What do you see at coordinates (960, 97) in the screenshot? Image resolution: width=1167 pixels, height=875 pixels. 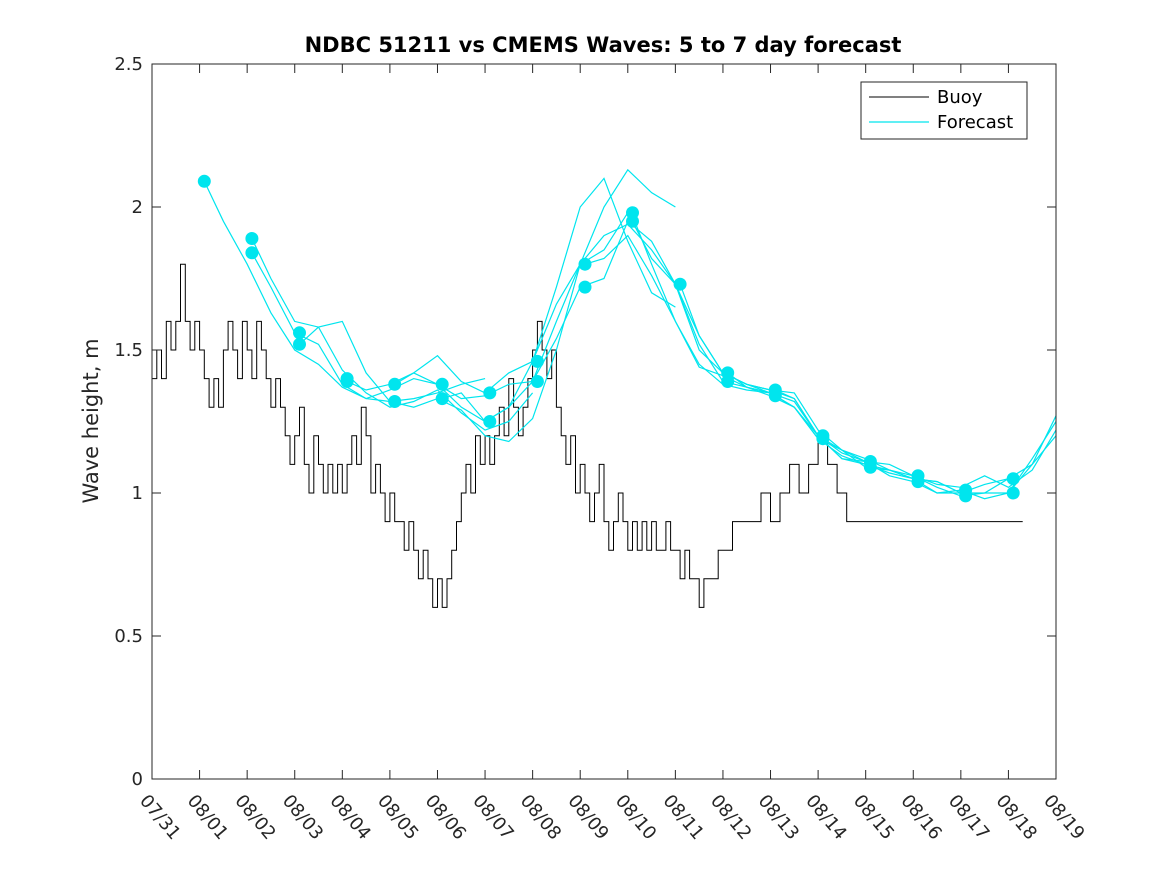 I see `legend-label-buoy: Buoy` at bounding box center [960, 97].